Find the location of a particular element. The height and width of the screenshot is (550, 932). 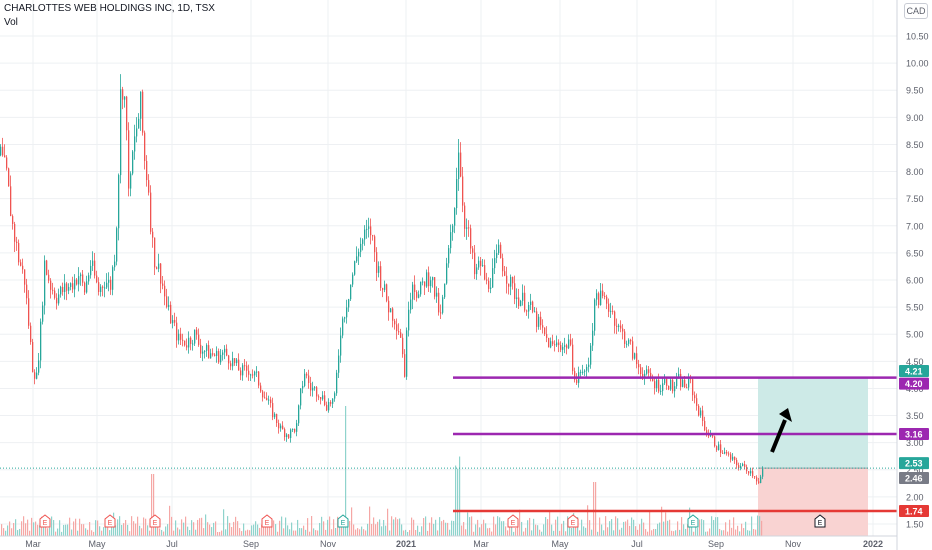

earnings-badge is located at coordinates (820, 521).